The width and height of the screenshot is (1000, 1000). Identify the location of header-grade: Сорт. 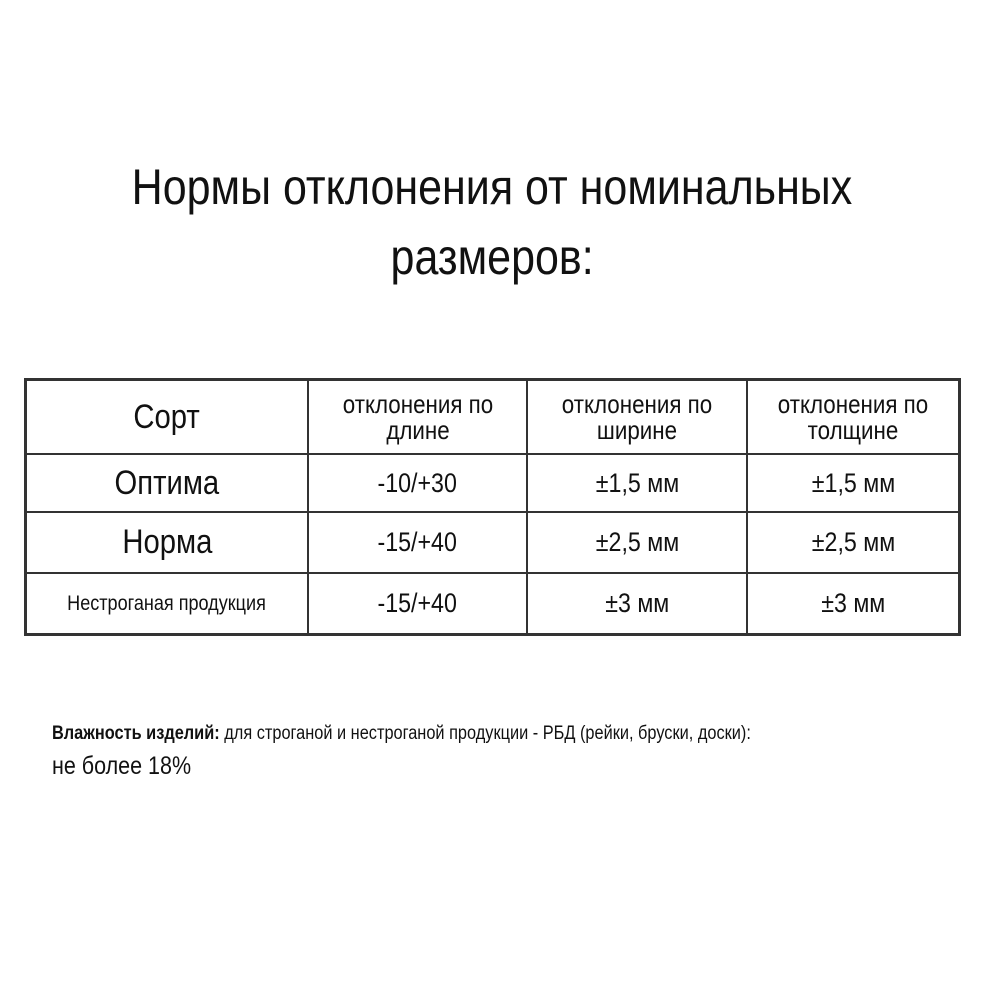
(166, 416).